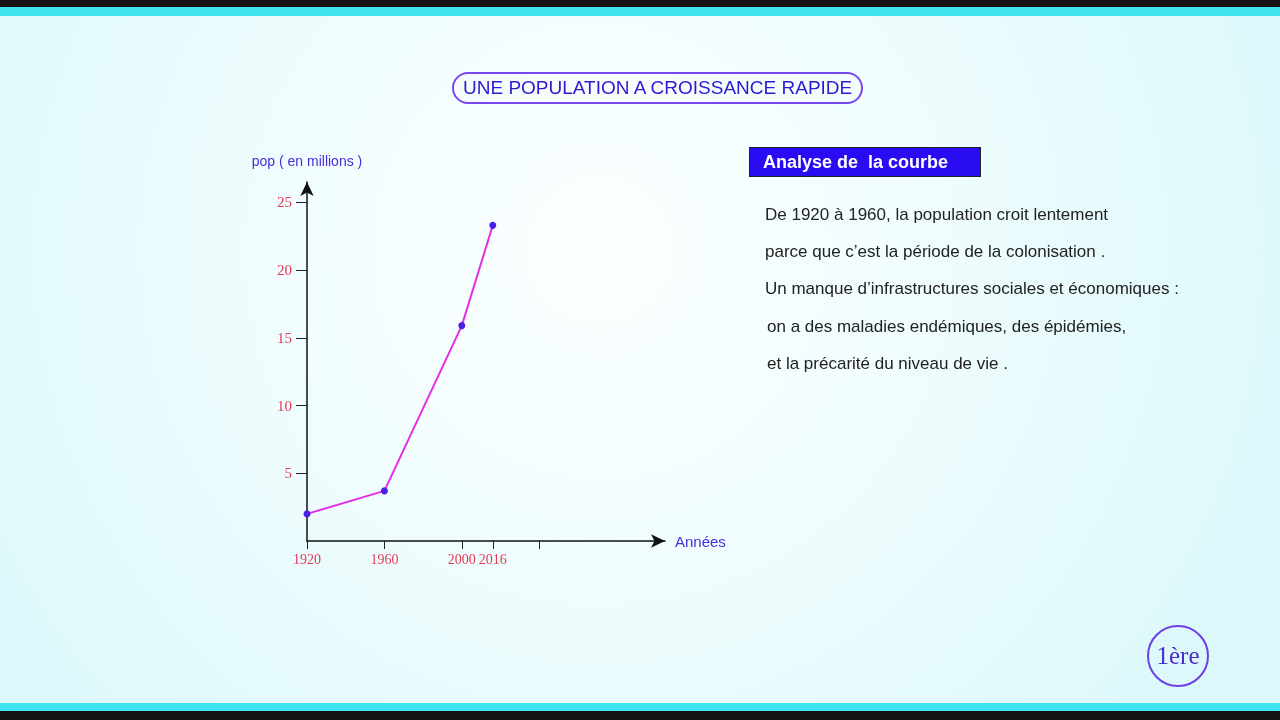 The width and height of the screenshot is (1280, 720). Describe the element at coordinates (284, 337) in the screenshot. I see `y-tick-label: 15` at that location.